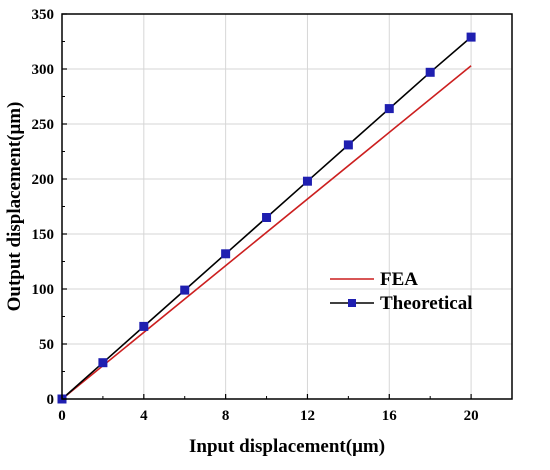  Describe the element at coordinates (287, 446) in the screenshot. I see `x-axis-title: Input displacement(μm)` at that location.